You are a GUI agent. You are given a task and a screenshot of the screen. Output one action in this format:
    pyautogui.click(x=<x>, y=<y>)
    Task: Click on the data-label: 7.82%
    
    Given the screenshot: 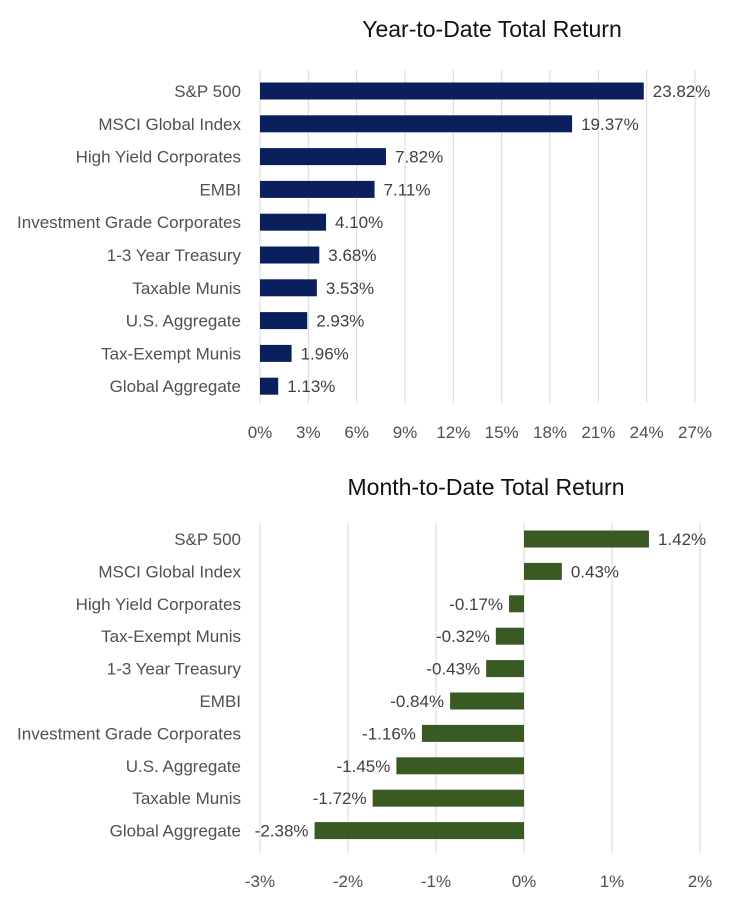 What is the action you would take?
    pyautogui.click(x=419, y=157)
    